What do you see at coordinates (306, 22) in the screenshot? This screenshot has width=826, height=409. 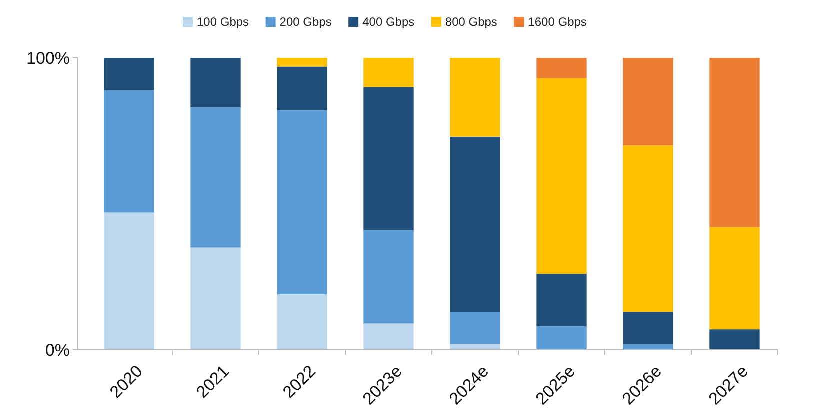 I see `legend-label: 200 Gbps` at bounding box center [306, 22].